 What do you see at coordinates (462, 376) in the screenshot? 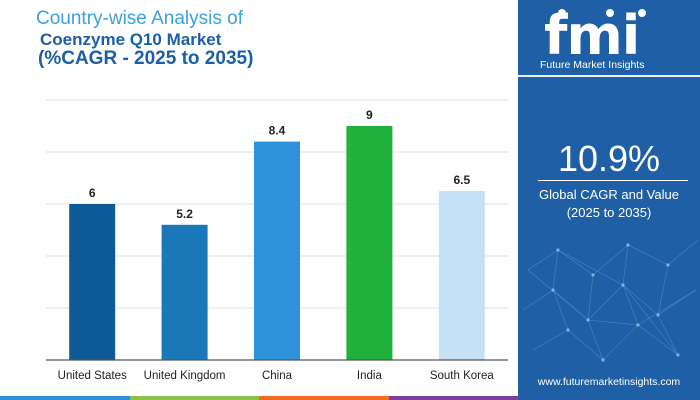
I see `category-label: South Korea` at bounding box center [462, 376].